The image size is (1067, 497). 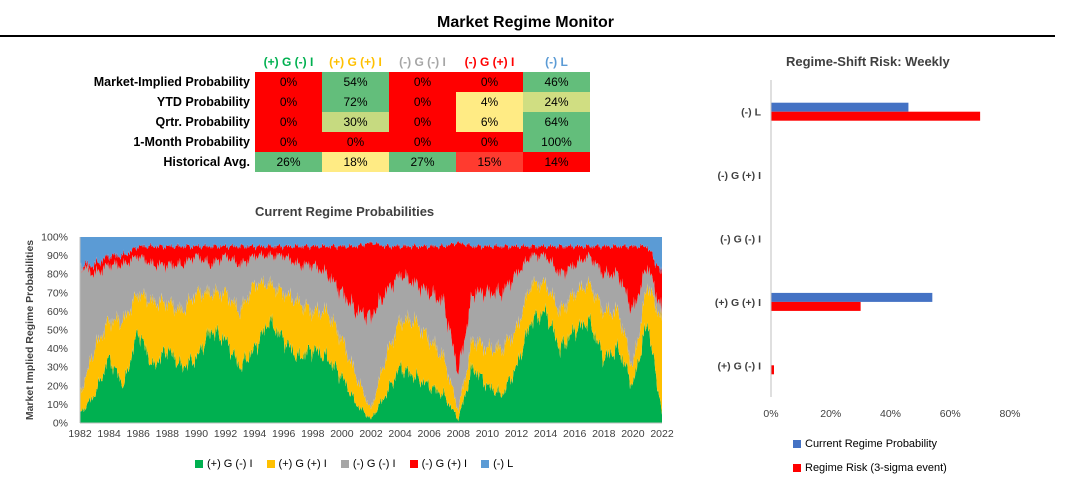 I want to click on area-chart-title: Current Regime Probabilities, so click(x=345, y=211).